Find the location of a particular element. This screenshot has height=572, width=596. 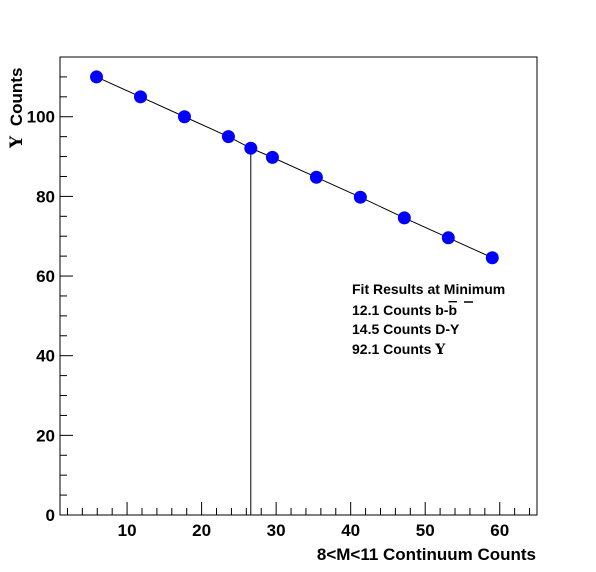

y-tick-label: 80 is located at coordinates (45, 196).